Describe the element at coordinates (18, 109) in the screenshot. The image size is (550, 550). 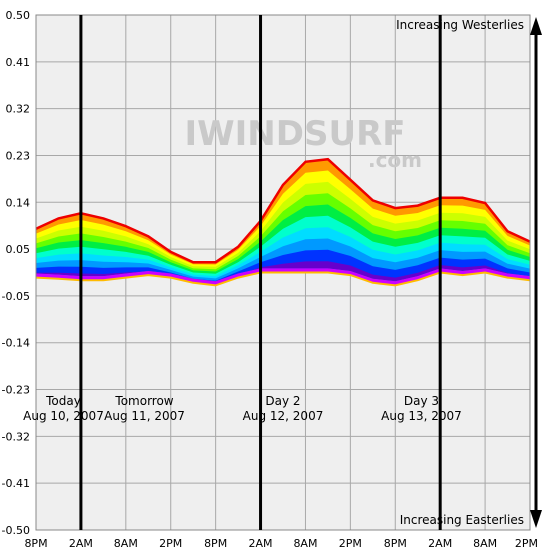
I see `y-tick-label: 0.32` at that location.